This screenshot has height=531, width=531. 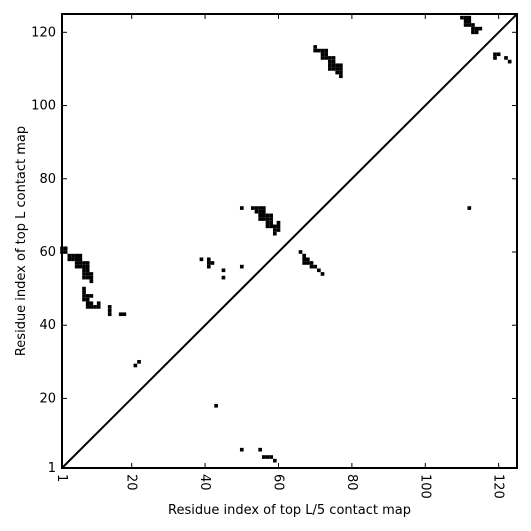 I want to click on x-tick-label: 120, so click(x=498, y=486).